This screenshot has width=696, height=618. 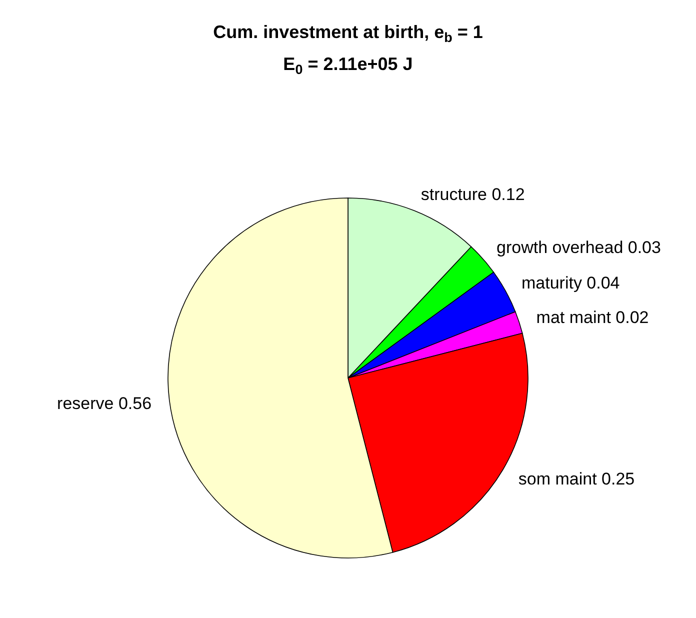 What do you see at coordinates (348, 34) in the screenshot?
I see `chart-title: Cum. investment at birth, e$_{b}$ = 1` at bounding box center [348, 34].